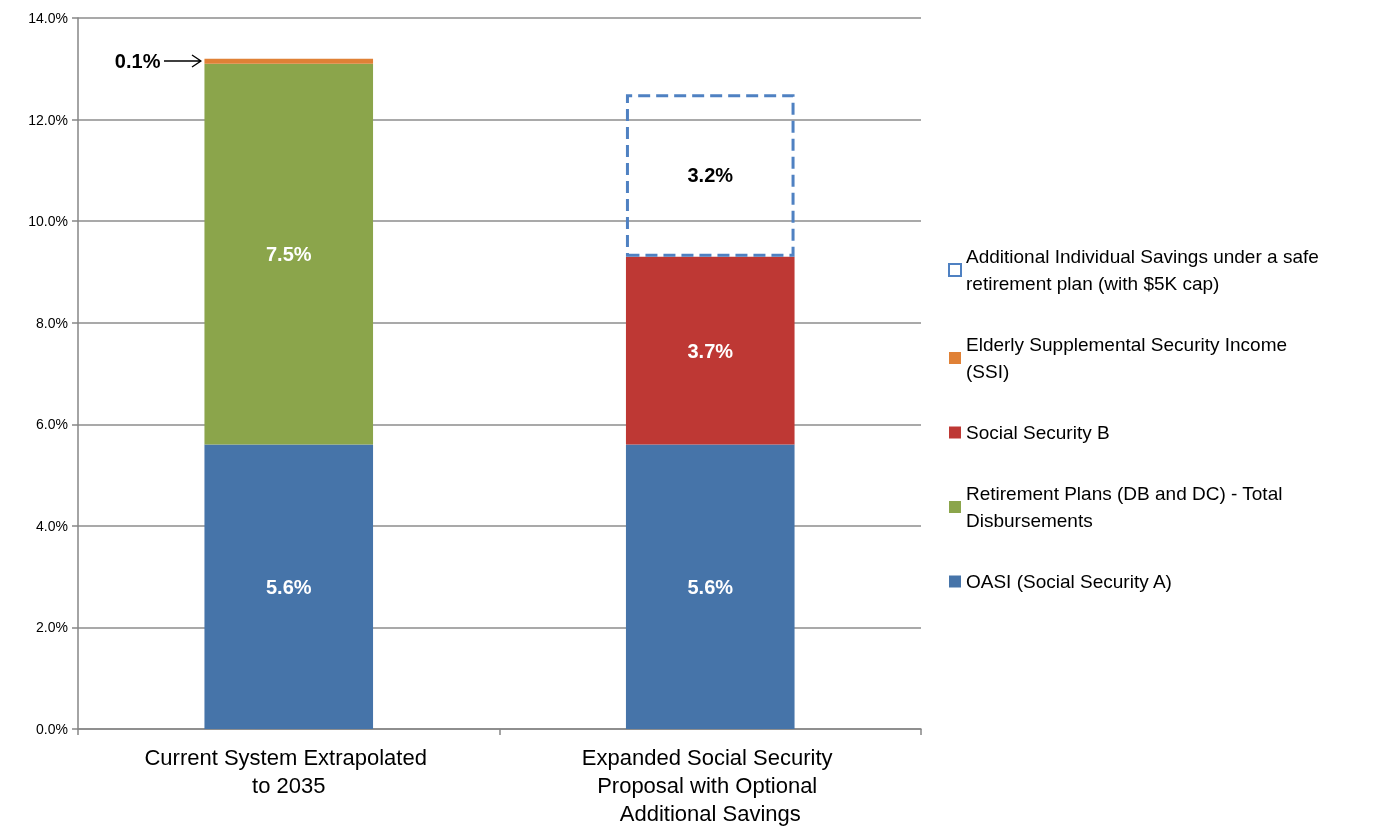 The width and height of the screenshot is (1377, 838). Describe the element at coordinates (1069, 581) in the screenshot. I see `legend-label: OASI (Social Security A)` at that location.